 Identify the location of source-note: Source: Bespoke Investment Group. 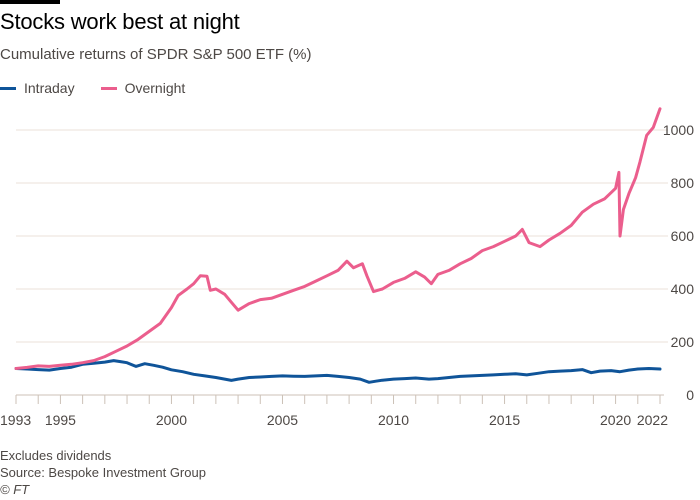
(103, 472).